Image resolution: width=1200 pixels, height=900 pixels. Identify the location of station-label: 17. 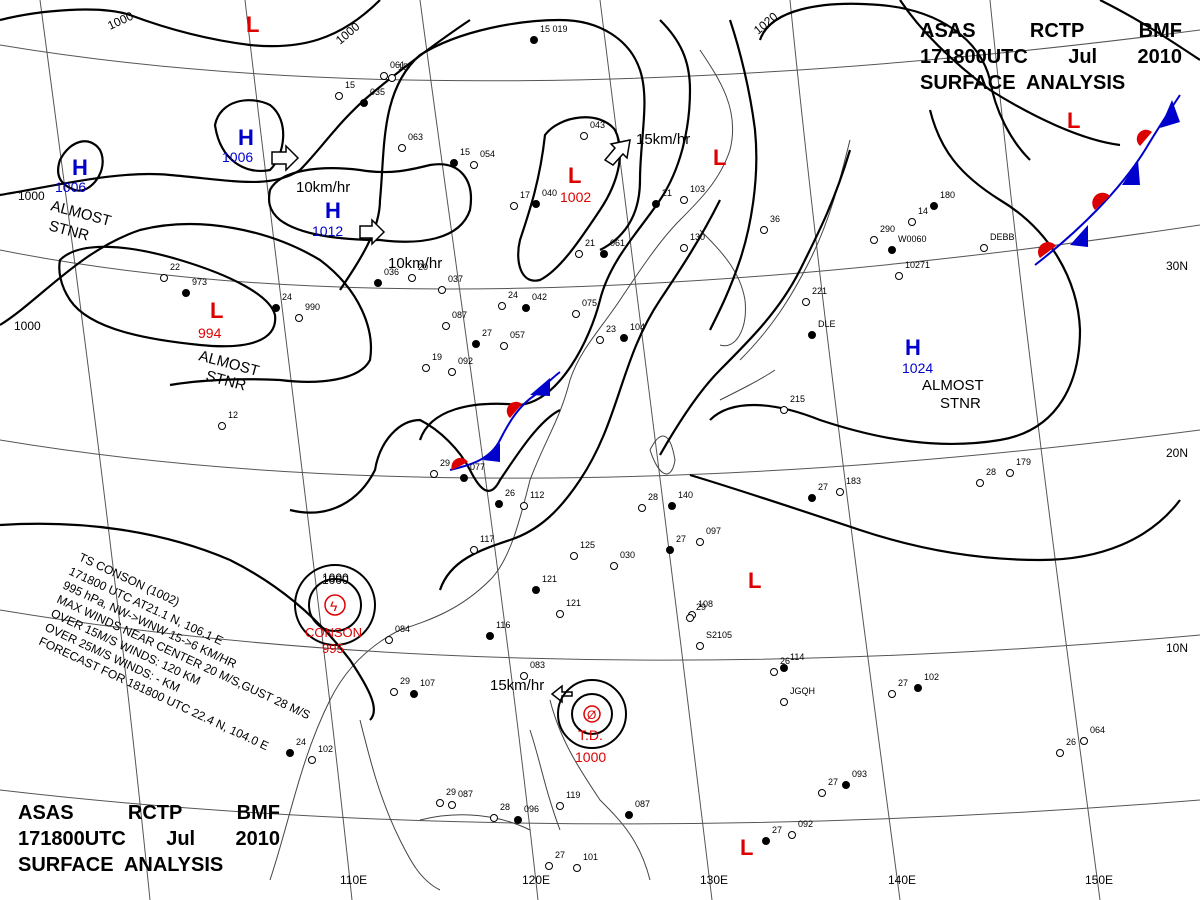
(525, 195).